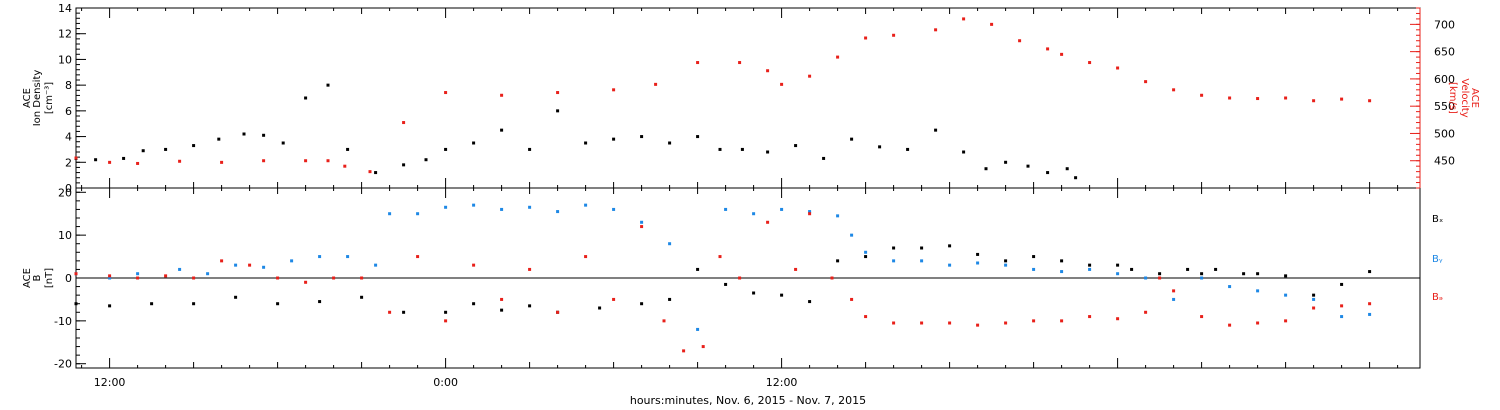  Describe the element at coordinates (1437, 219) in the screenshot. I see `legend-bx: Bₓ` at that location.